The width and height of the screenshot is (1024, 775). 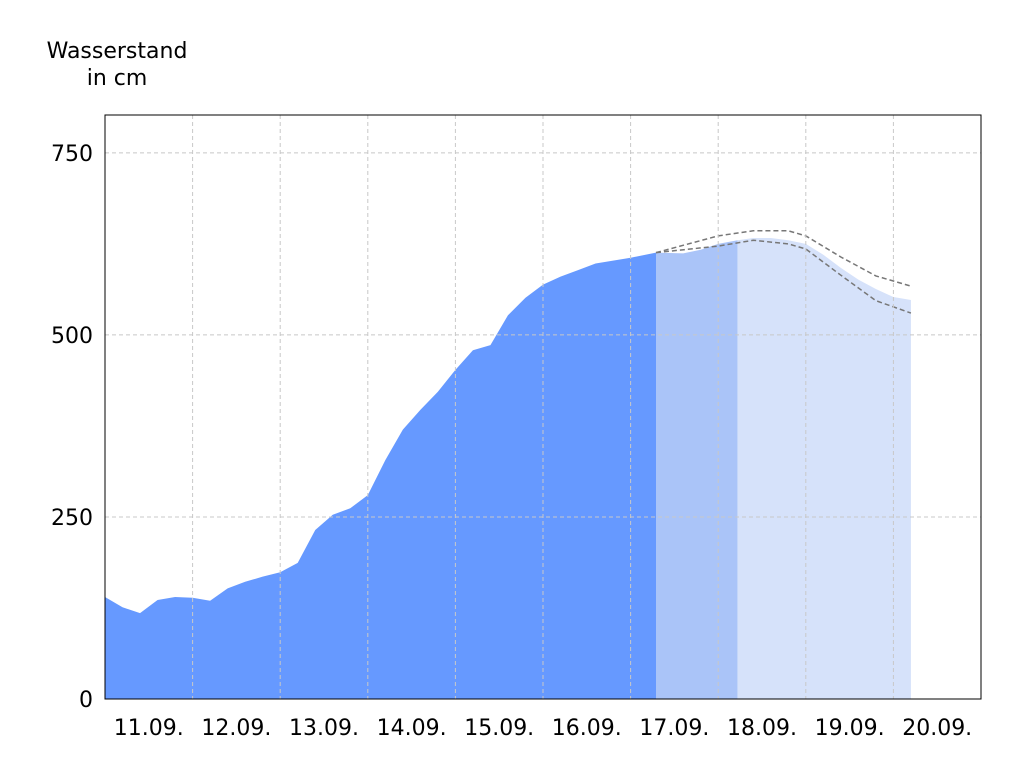 I want to click on y-axis-title: Wasserstand, so click(x=117, y=51).